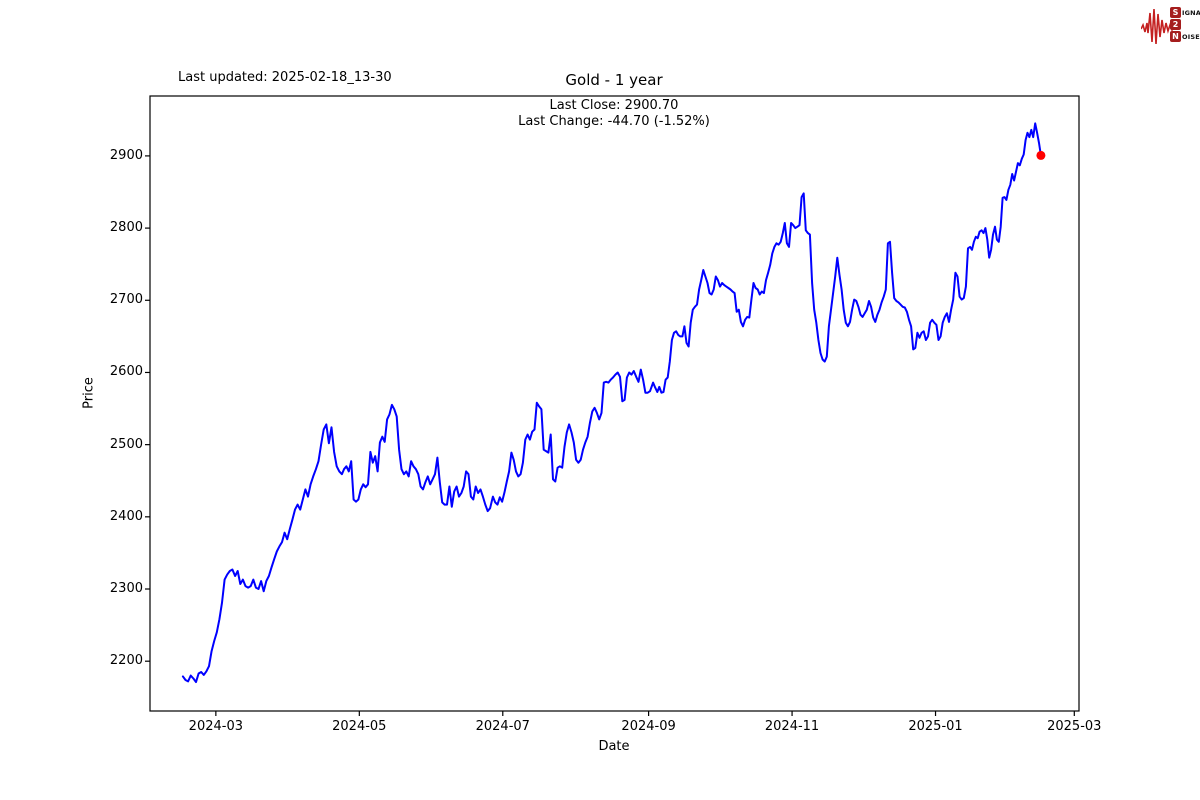 This screenshot has height=800, width=1200. I want to click on logo-row-noise: N OISE, so click(1185, 36).